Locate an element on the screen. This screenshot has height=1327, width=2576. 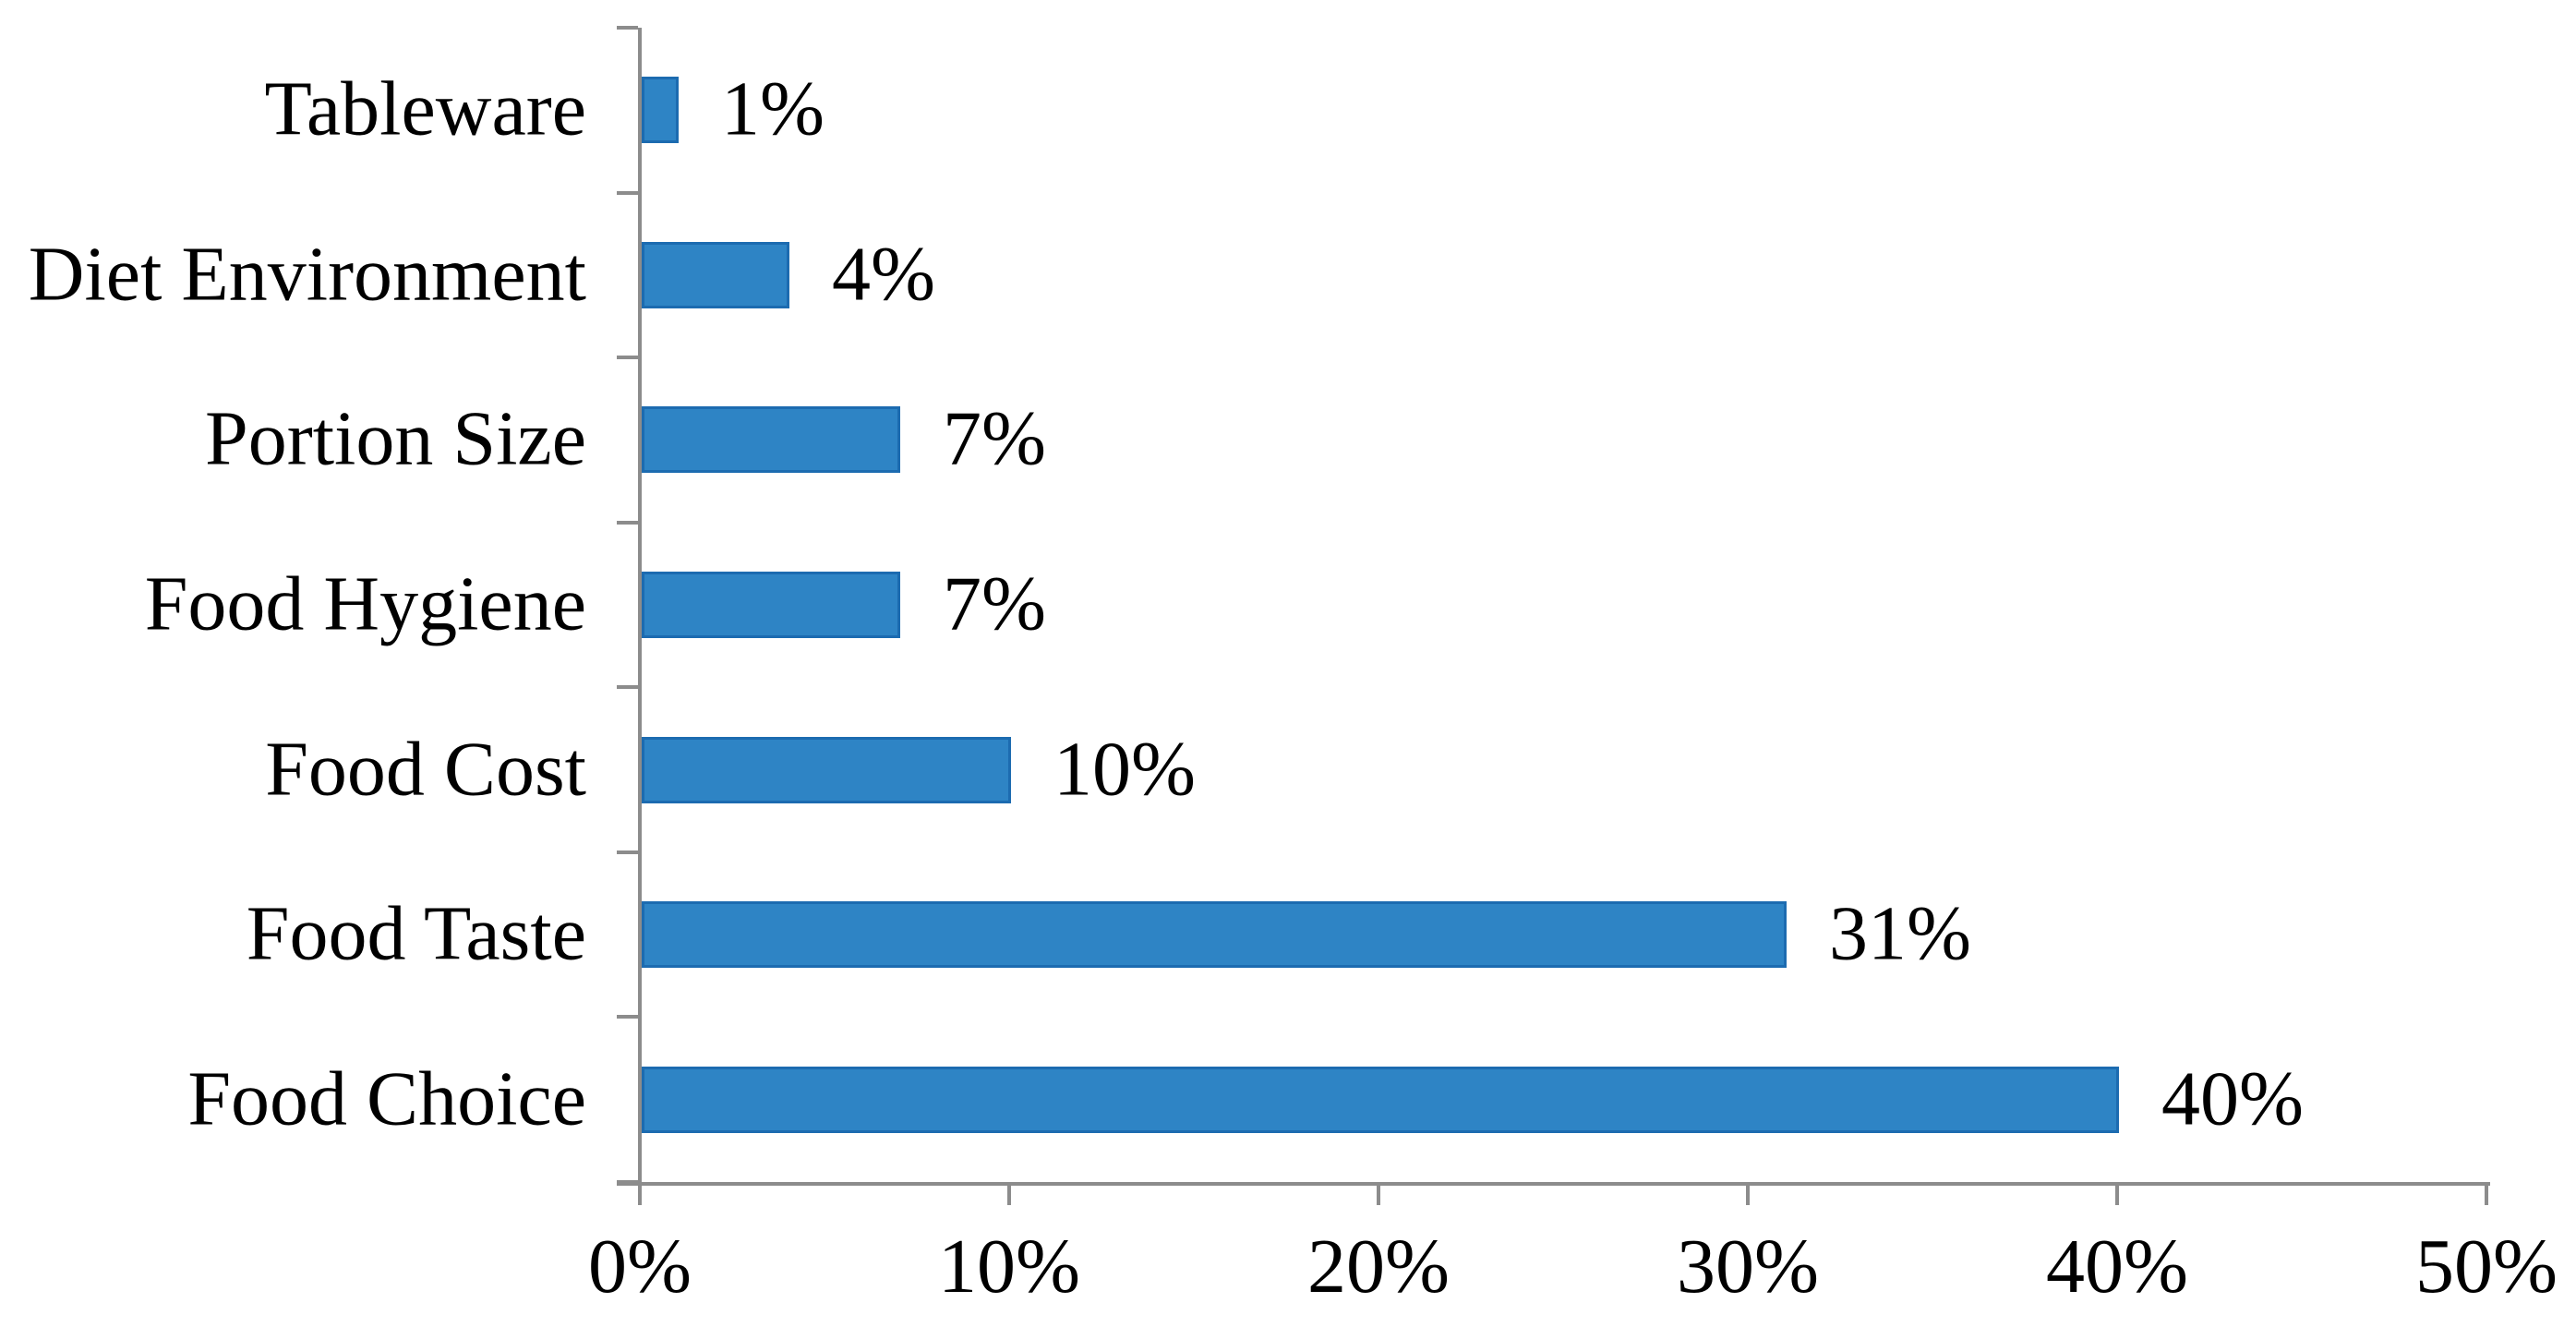
category-label: Food Cost is located at coordinates (425, 770).